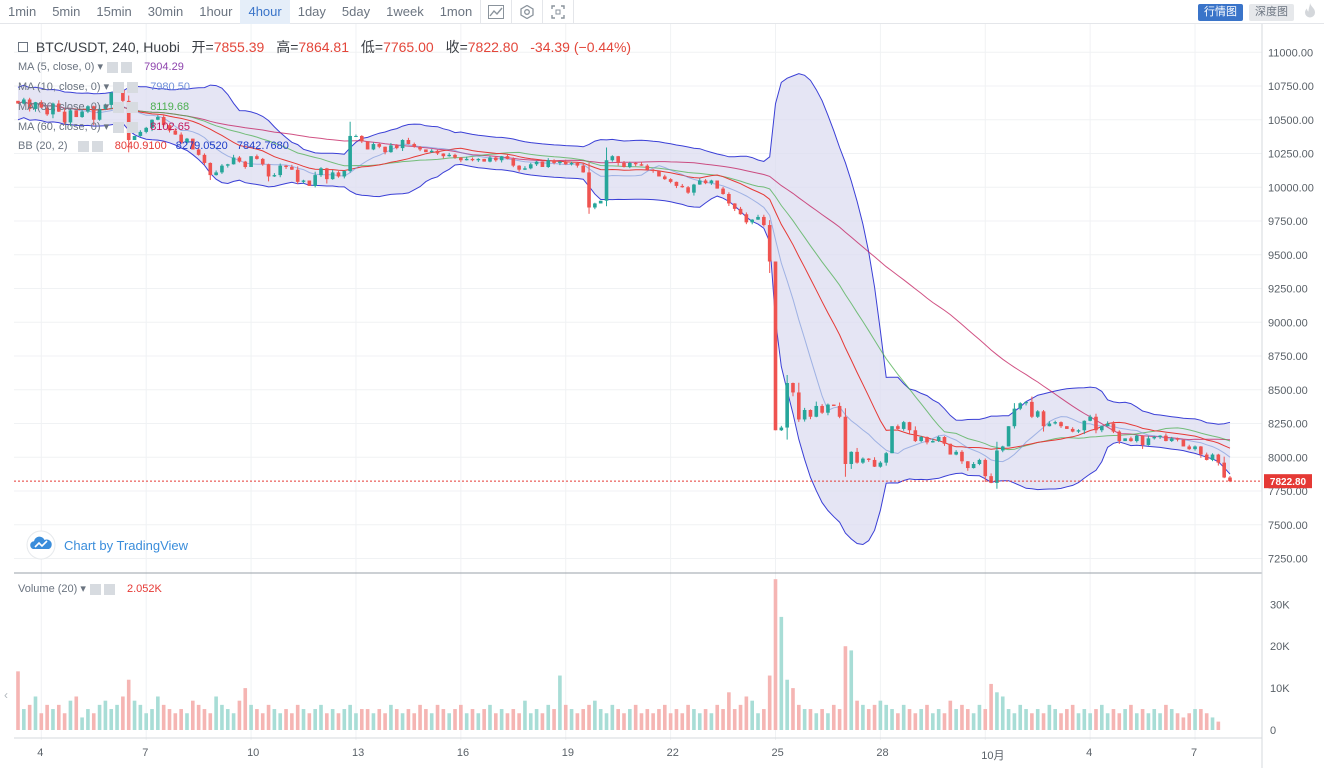 The width and height of the screenshot is (1324, 768). I want to click on timeframe-1hour: 1hour, so click(216, 11).